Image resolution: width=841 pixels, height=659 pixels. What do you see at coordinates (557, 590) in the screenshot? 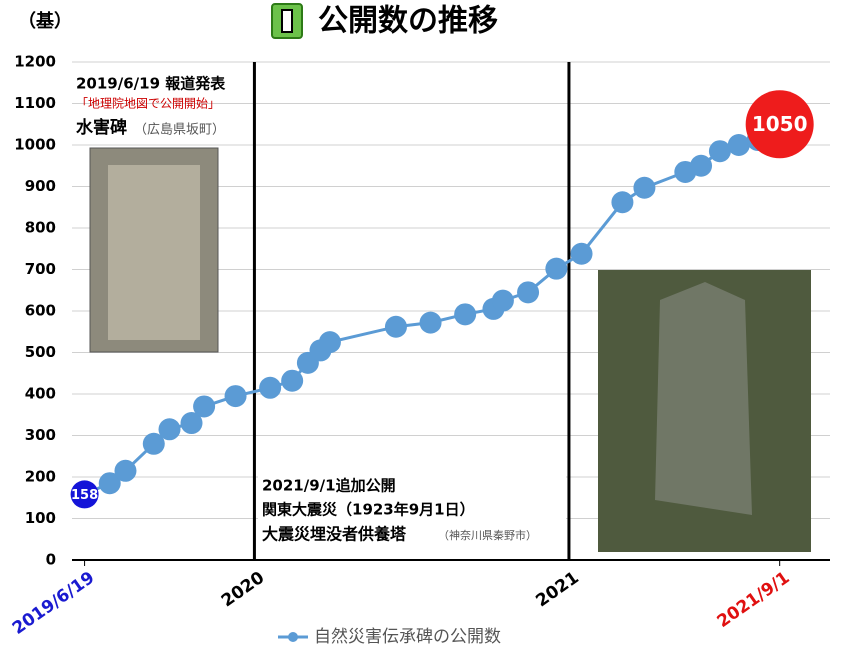
I see `x-tick-label: 2021` at bounding box center [557, 590].